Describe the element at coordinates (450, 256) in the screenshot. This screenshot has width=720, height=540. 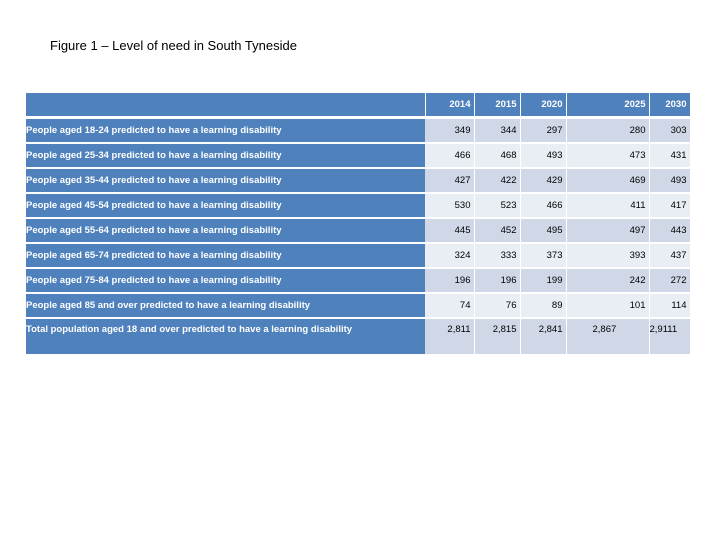
I see `table-cell: 324` at that location.